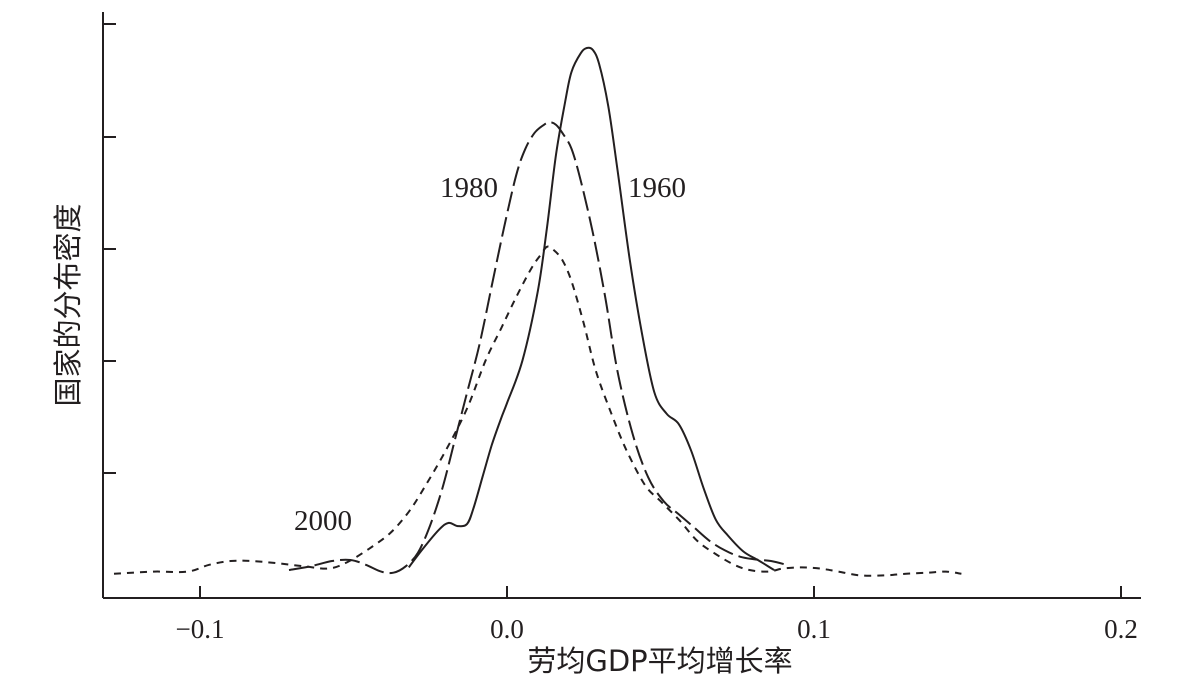 This screenshot has width=1200, height=695. What do you see at coordinates (507, 629) in the screenshot?
I see `x-tick-label: 0.0` at bounding box center [507, 629].